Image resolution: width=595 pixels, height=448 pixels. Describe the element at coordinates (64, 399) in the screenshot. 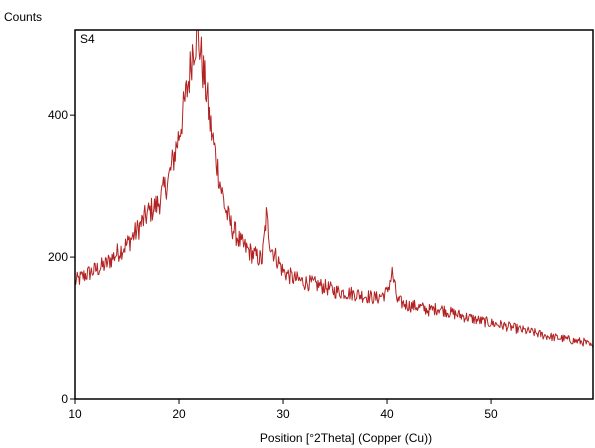

I see `y-tick-label: 0` at that location.